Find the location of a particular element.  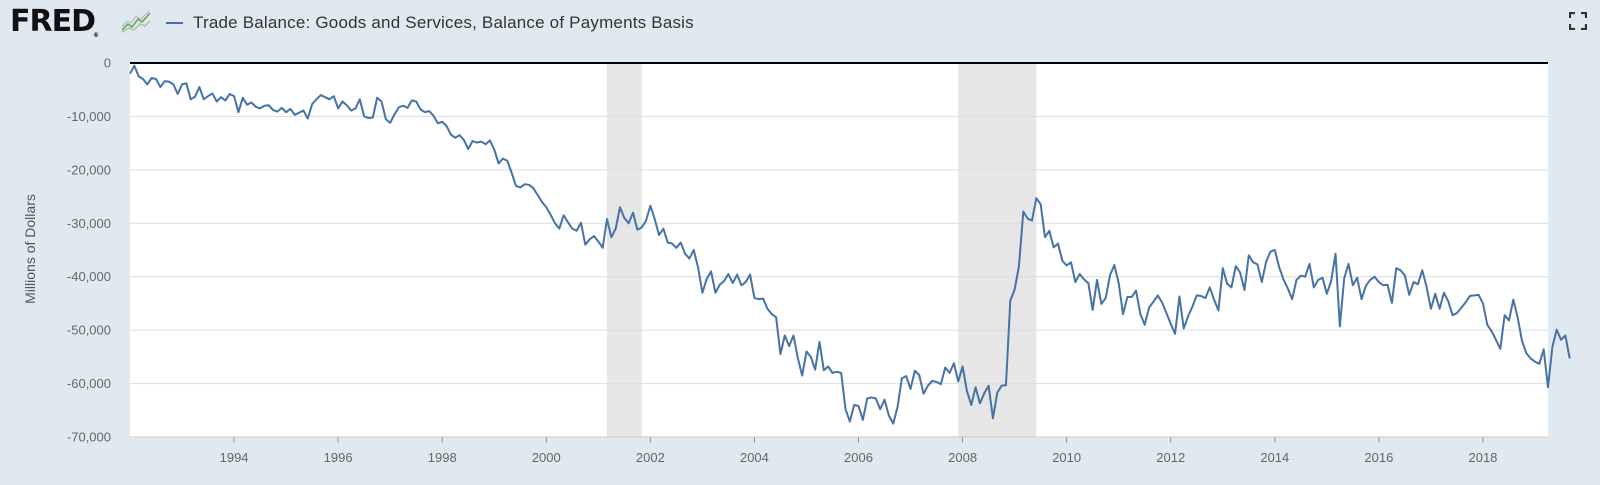

legend-line-swatch is located at coordinates (174, 23).